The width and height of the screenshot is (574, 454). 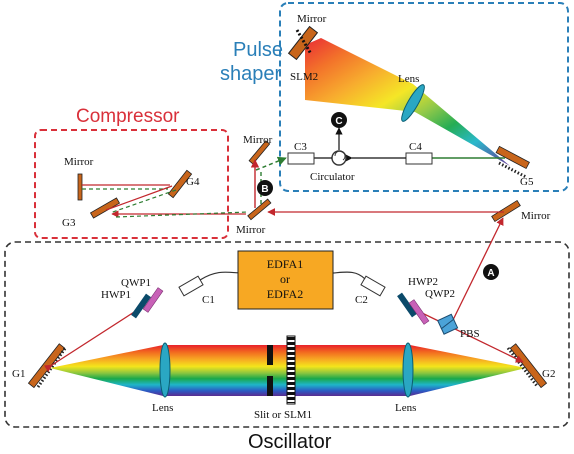 I want to click on edfa-line1: EDFA1, so click(x=285, y=264).